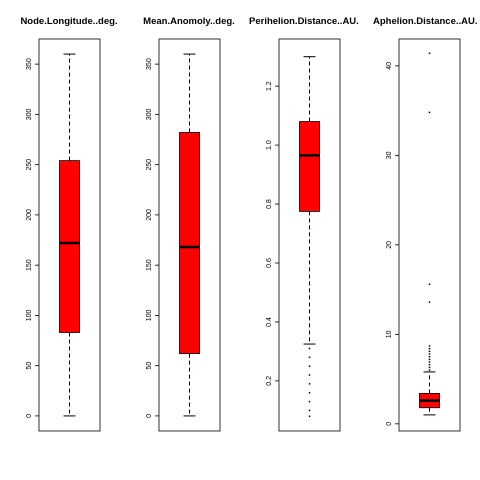 Image resolution: width=480 pixels, height=480 pixels. Describe the element at coordinates (269, 263) in the screenshot. I see `y-tick-label: 0.6` at that location.